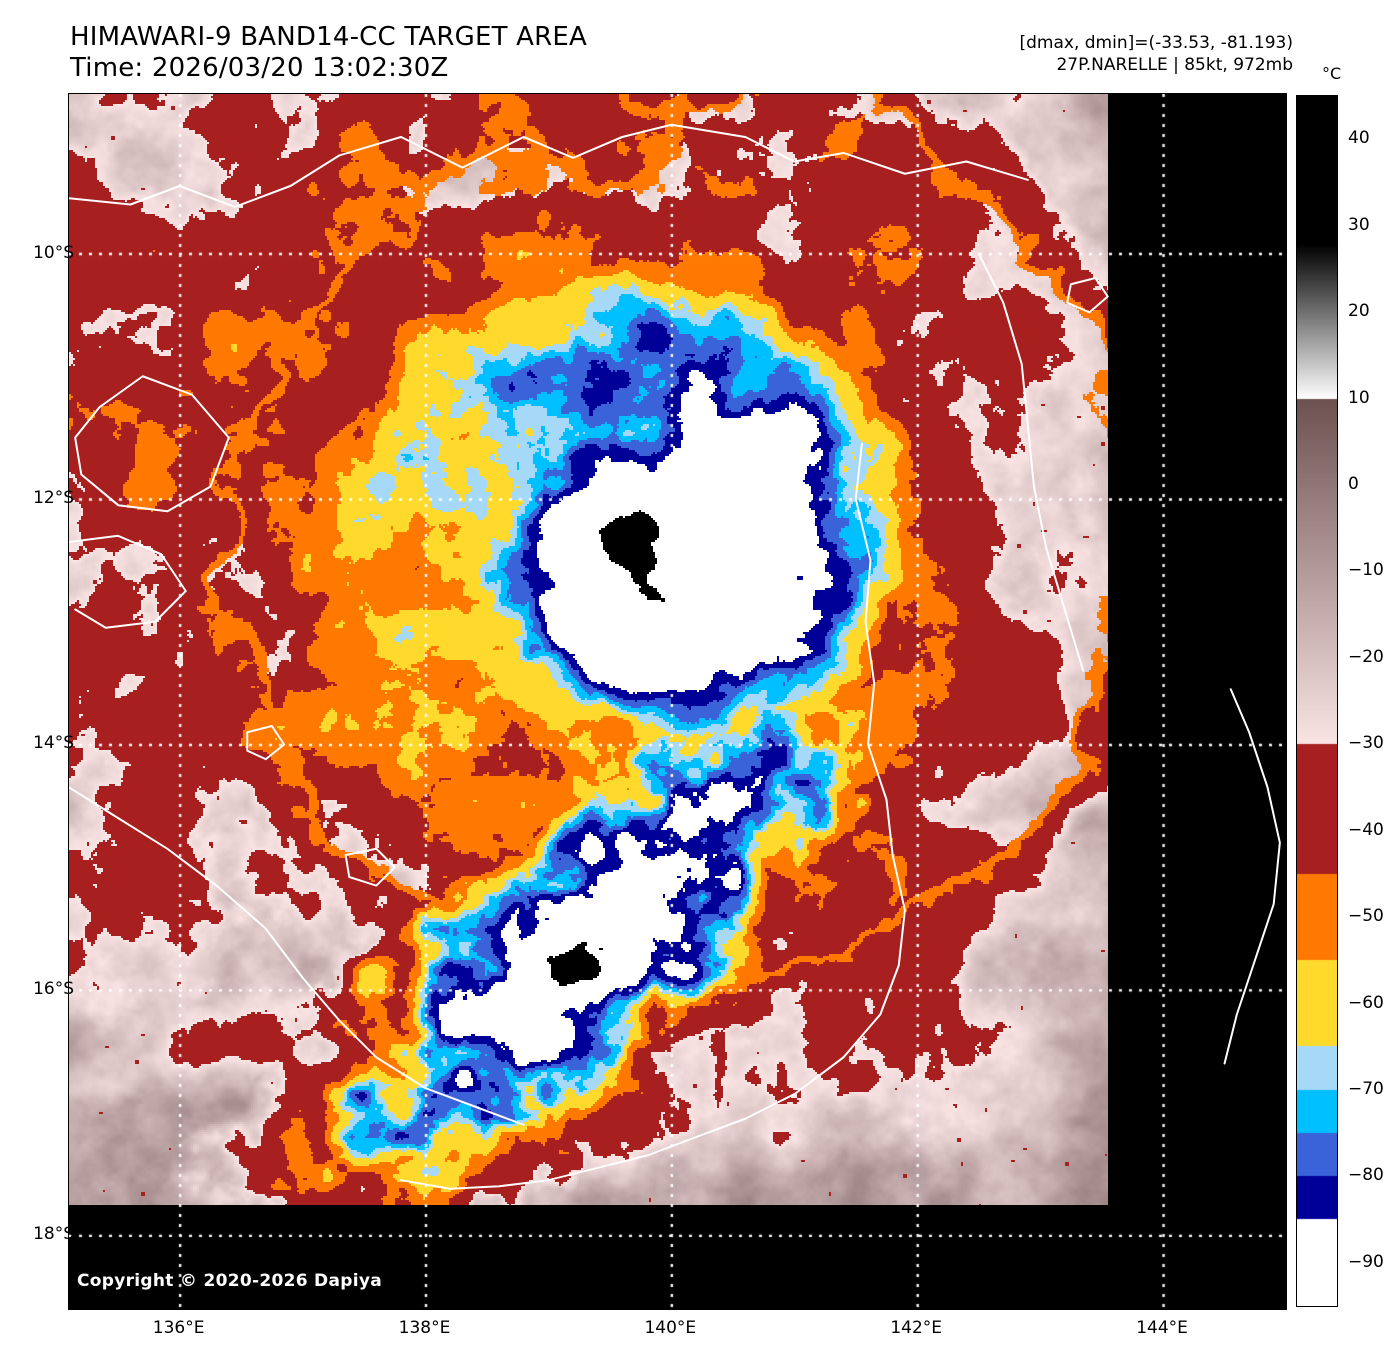 The height and width of the screenshot is (1359, 1388). What do you see at coordinates (1366, 743) in the screenshot?
I see `colorbar-tick-7: −30` at bounding box center [1366, 743].